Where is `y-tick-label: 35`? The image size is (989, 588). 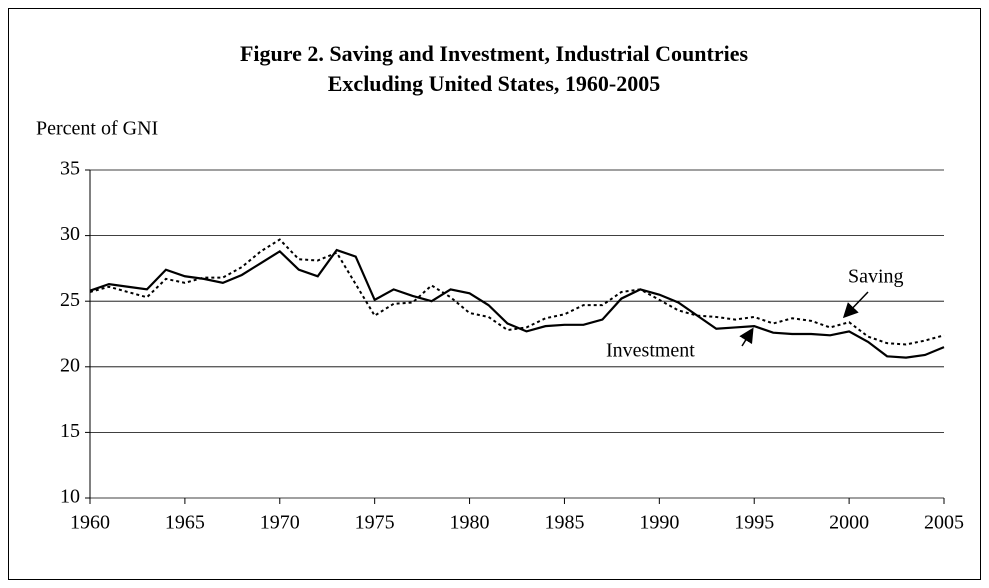
y-tick-label: 35 is located at coordinates (70, 169).